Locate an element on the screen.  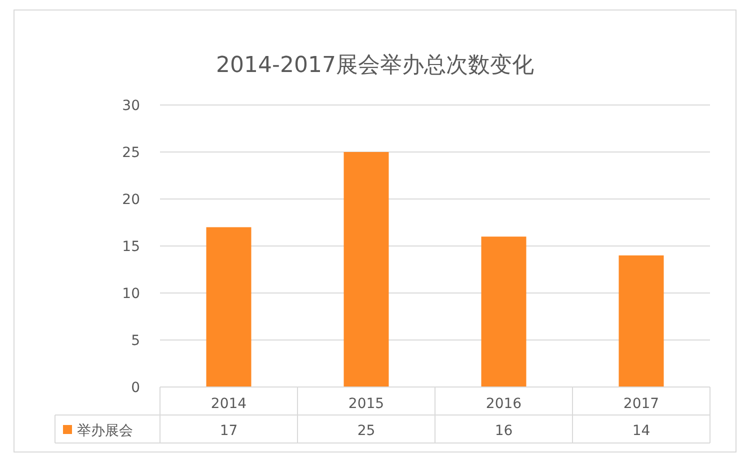
data-label: 25 is located at coordinates (366, 431).